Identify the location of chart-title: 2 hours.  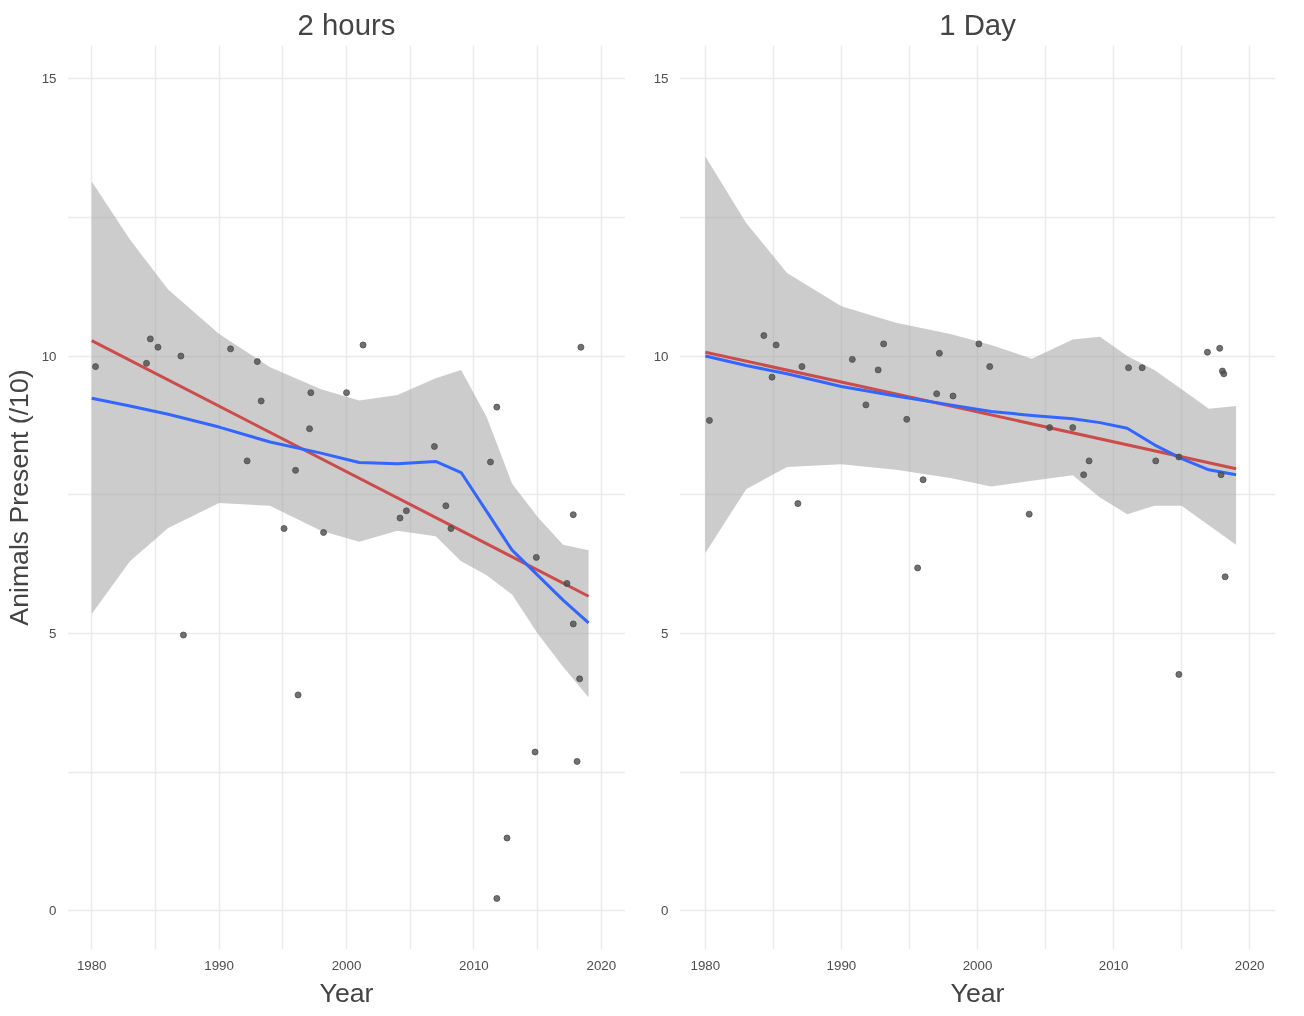
(346, 24).